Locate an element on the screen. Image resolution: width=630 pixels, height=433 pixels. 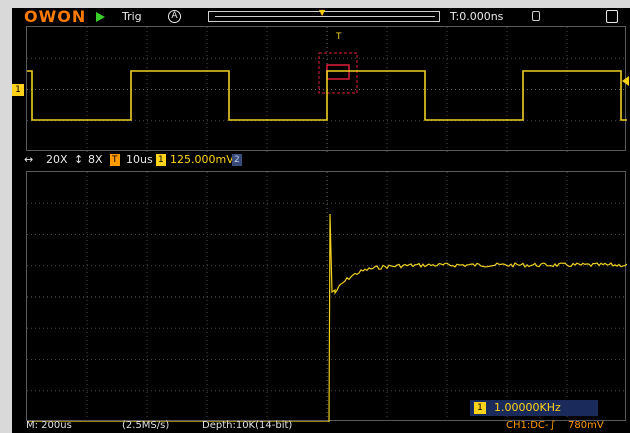
memory-view-line is located at coordinates (325, 16).